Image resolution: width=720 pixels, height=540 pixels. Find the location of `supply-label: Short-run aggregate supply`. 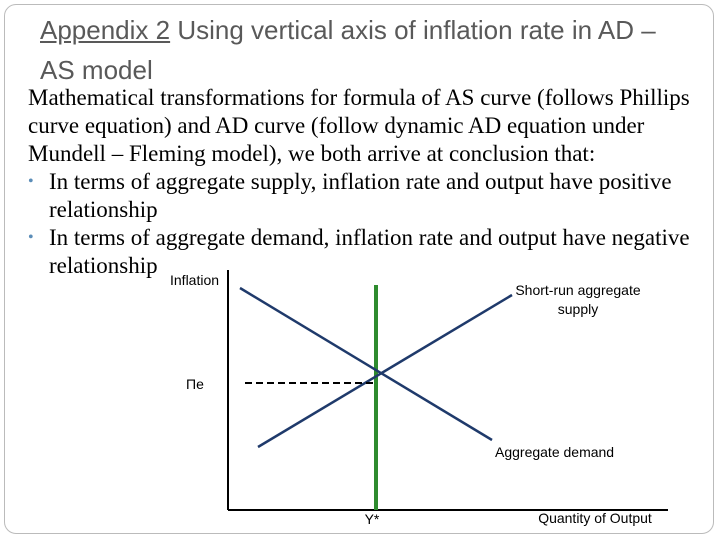

supply-label: Short-run aggregate supply is located at coordinates (578, 299).